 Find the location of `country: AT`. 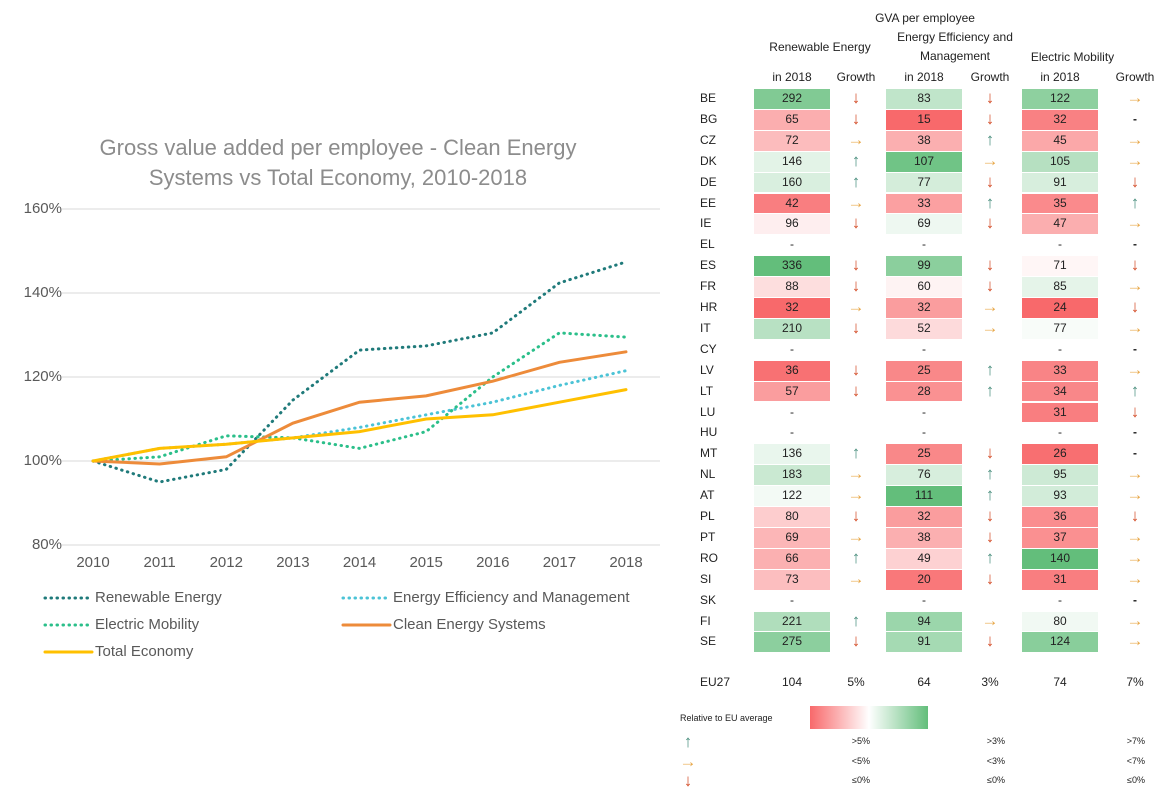

country: AT is located at coordinates (707, 495).